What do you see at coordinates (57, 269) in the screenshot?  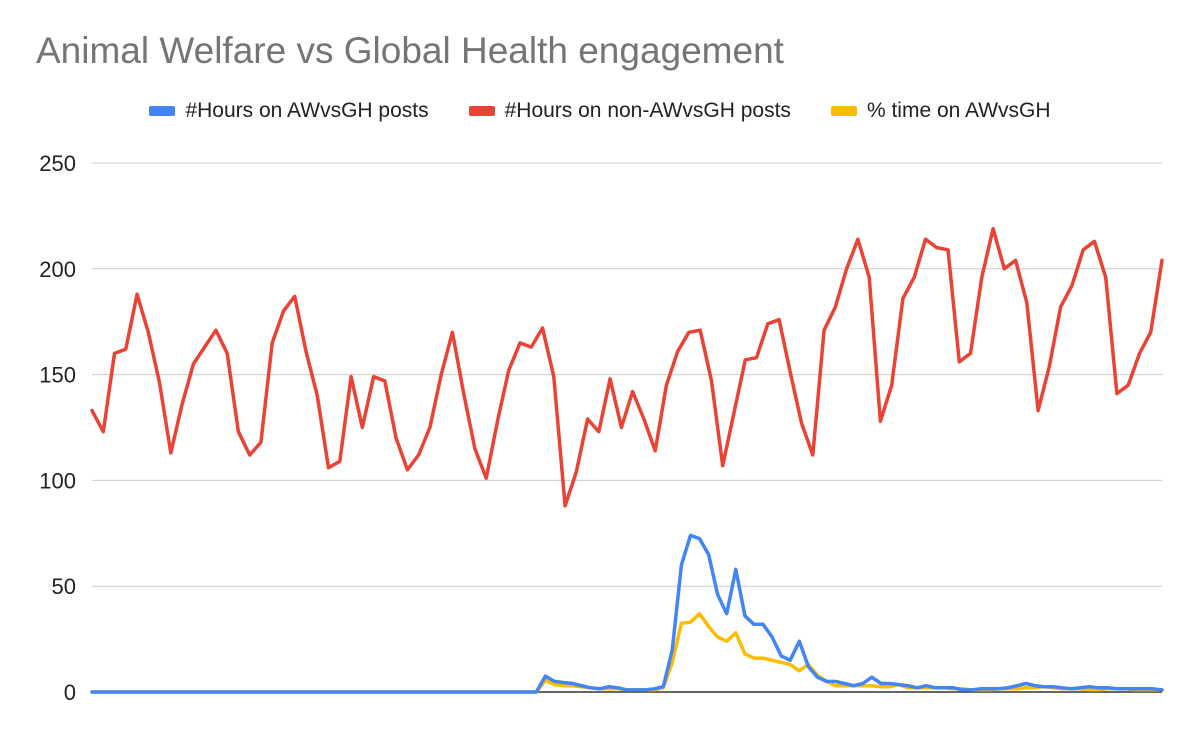 I see `y-tick-label: 200` at bounding box center [57, 269].